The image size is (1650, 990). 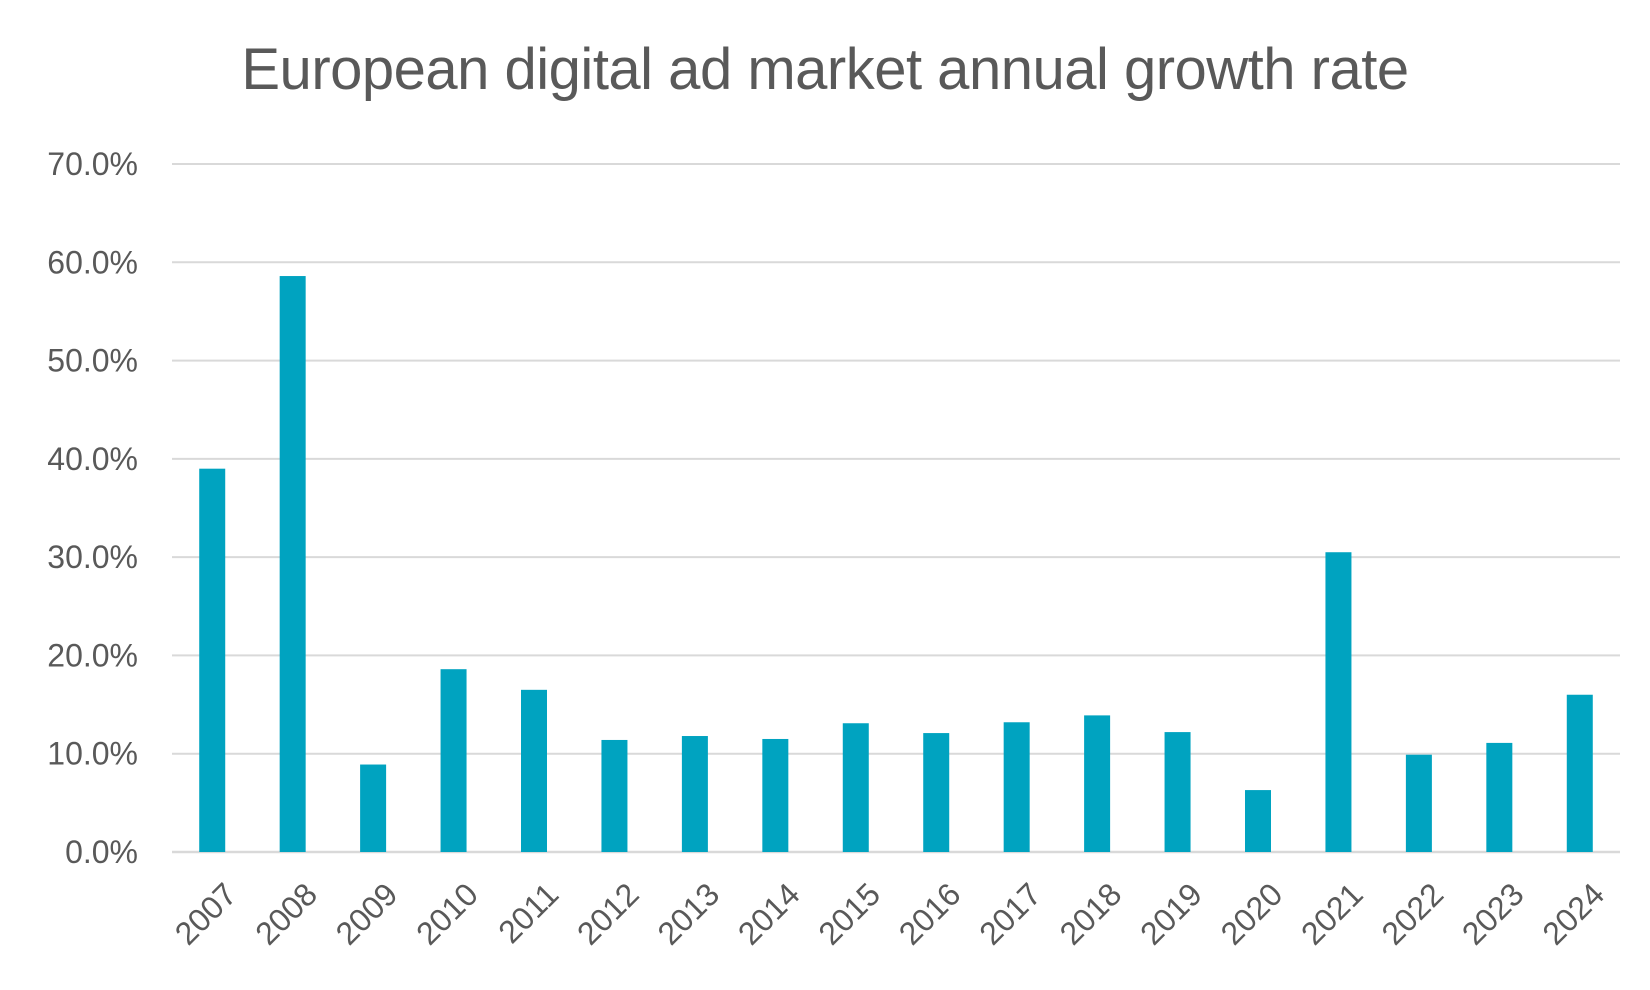 What do you see at coordinates (453, 760) in the screenshot?
I see `bar-2010` at bounding box center [453, 760].